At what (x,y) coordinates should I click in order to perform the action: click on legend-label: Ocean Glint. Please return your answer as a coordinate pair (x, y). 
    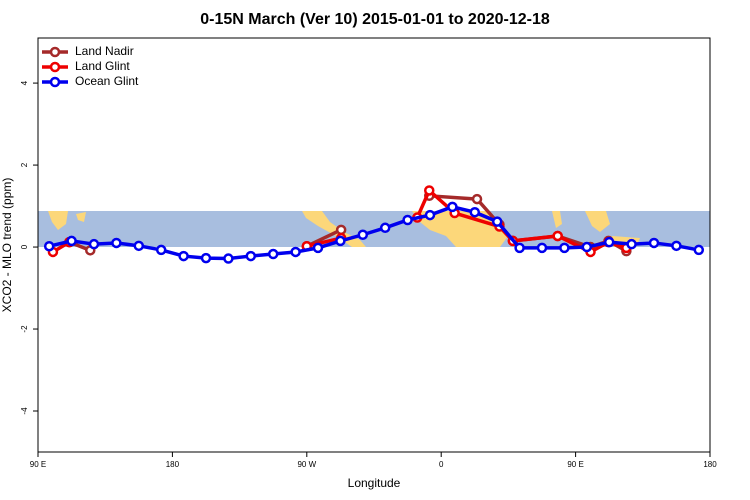
    Looking at the image, I should click on (107, 81).